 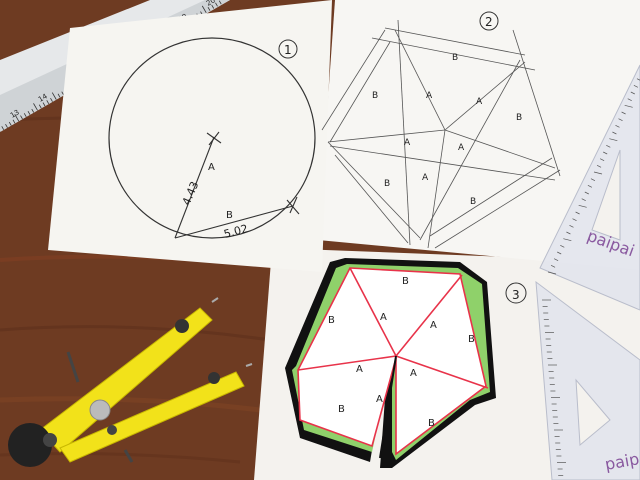 I want to click on set-square-upper-ticks, so click(x=593, y=176).